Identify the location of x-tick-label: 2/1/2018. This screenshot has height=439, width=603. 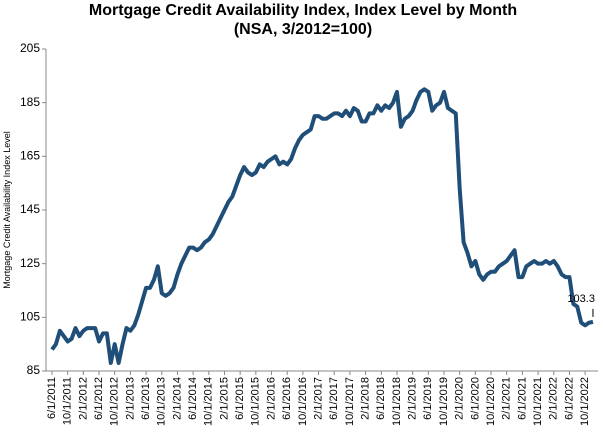
(366, 398).